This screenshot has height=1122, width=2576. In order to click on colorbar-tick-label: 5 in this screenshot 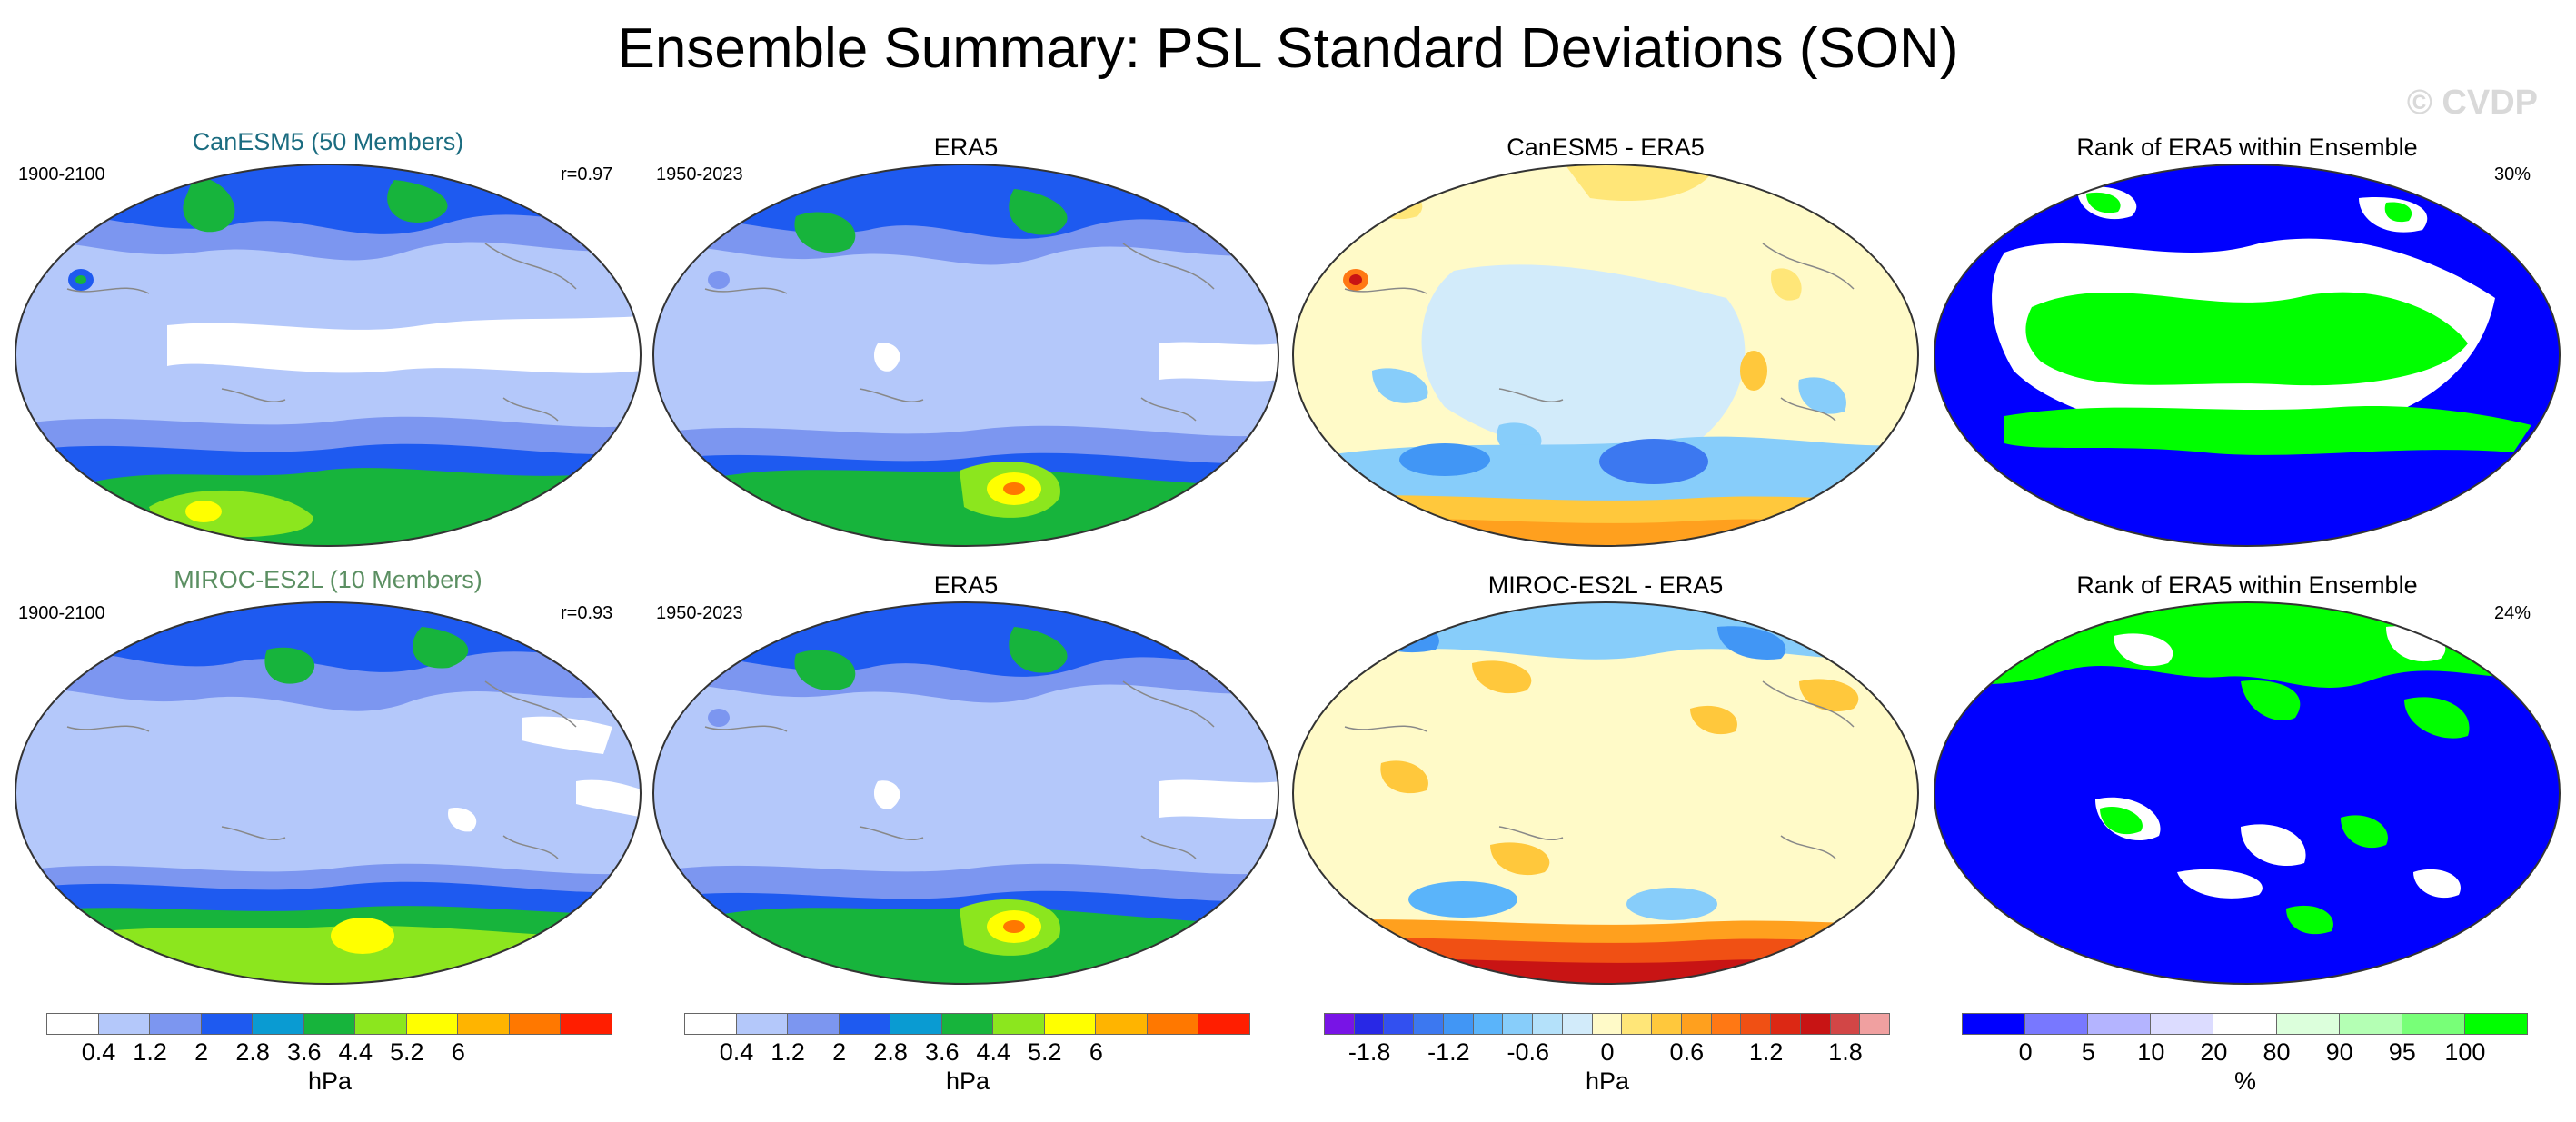, I will do `click(2088, 1052)`.